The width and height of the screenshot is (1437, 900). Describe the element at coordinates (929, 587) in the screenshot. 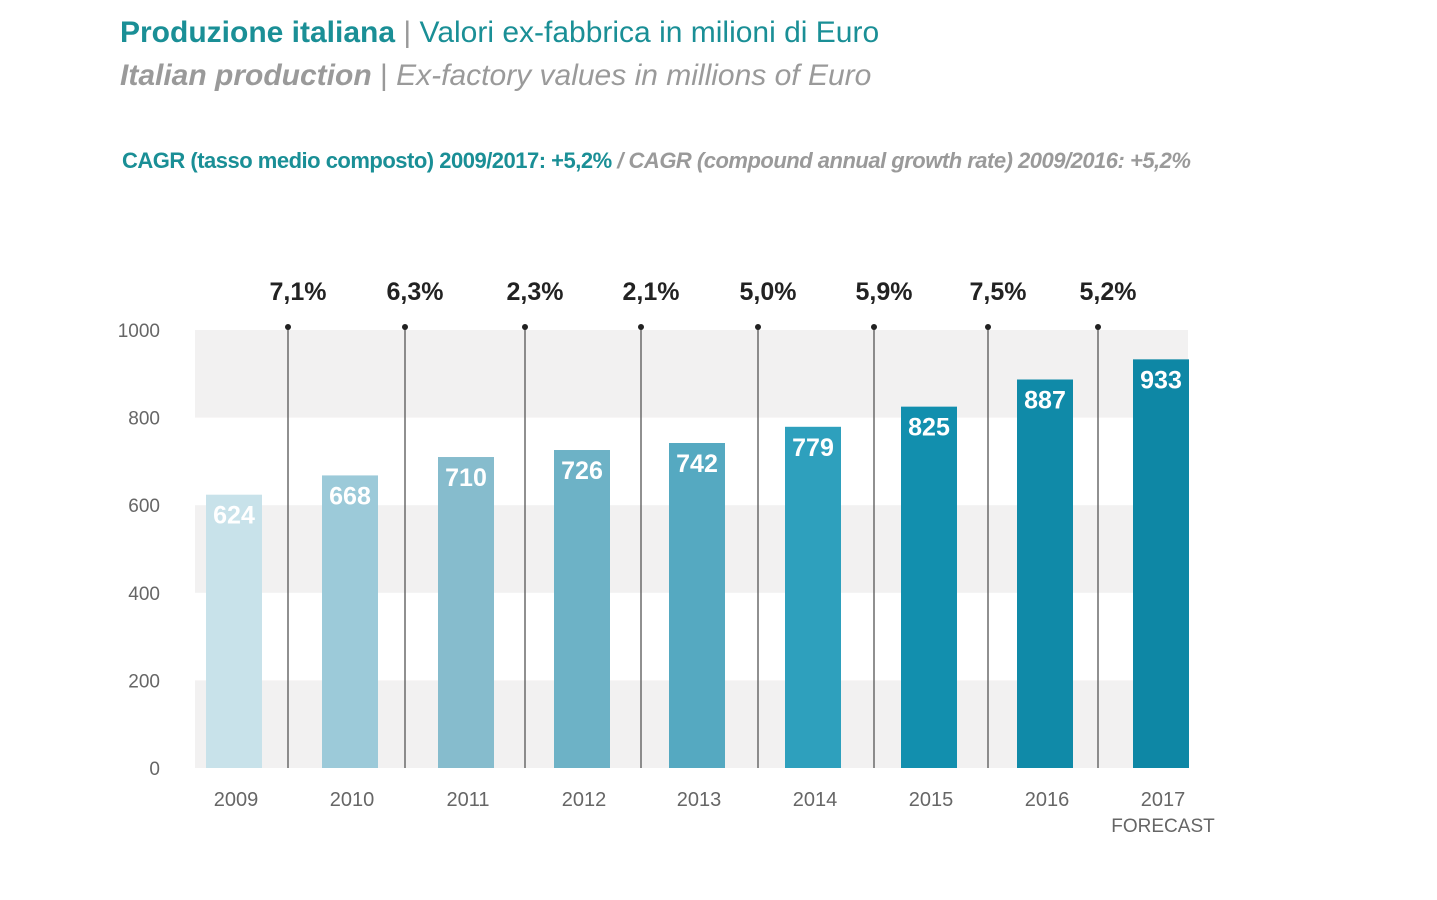

I see `bar-2015` at that location.